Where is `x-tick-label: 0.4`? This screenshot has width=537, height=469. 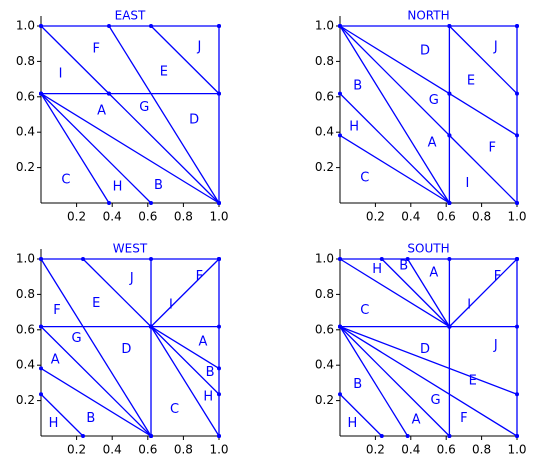 x-tick-label: 0.4 is located at coordinates (112, 450).